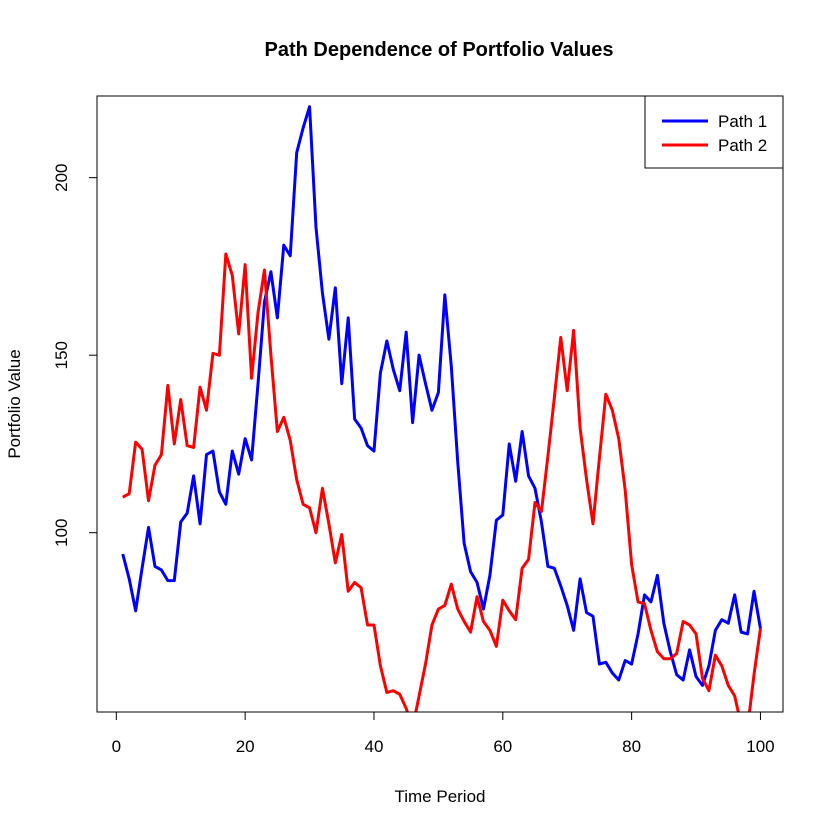 This screenshot has height=823, width=828. What do you see at coordinates (443, 733) in the screenshot?
I see `x-axis: 0 20 40 60 80 100` at bounding box center [443, 733].